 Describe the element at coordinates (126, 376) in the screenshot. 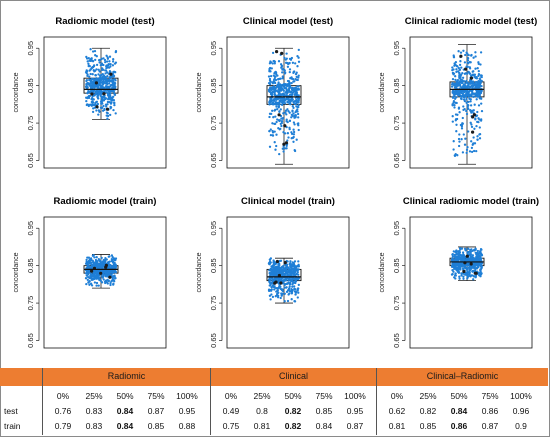

I see `group-title-radiomic: Radiomic` at that location.